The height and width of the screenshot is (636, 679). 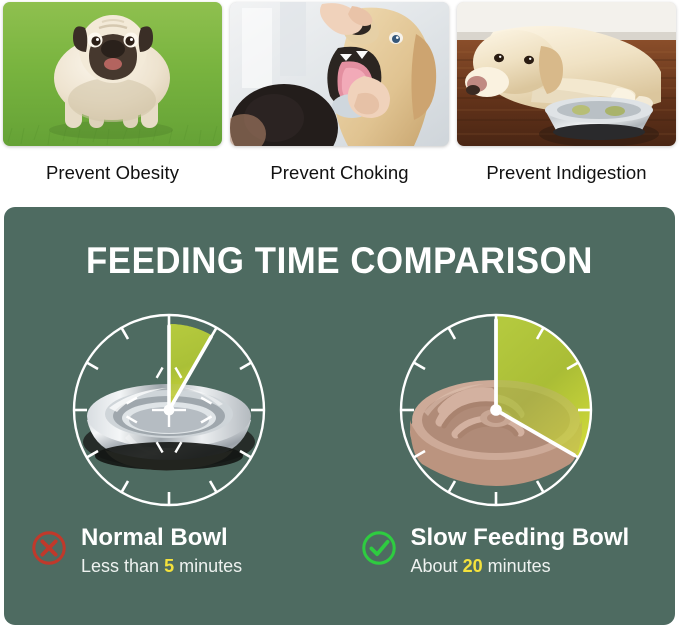 I want to click on benefit-caption-indigestion: Prevent Indigestion, so click(x=566, y=172).